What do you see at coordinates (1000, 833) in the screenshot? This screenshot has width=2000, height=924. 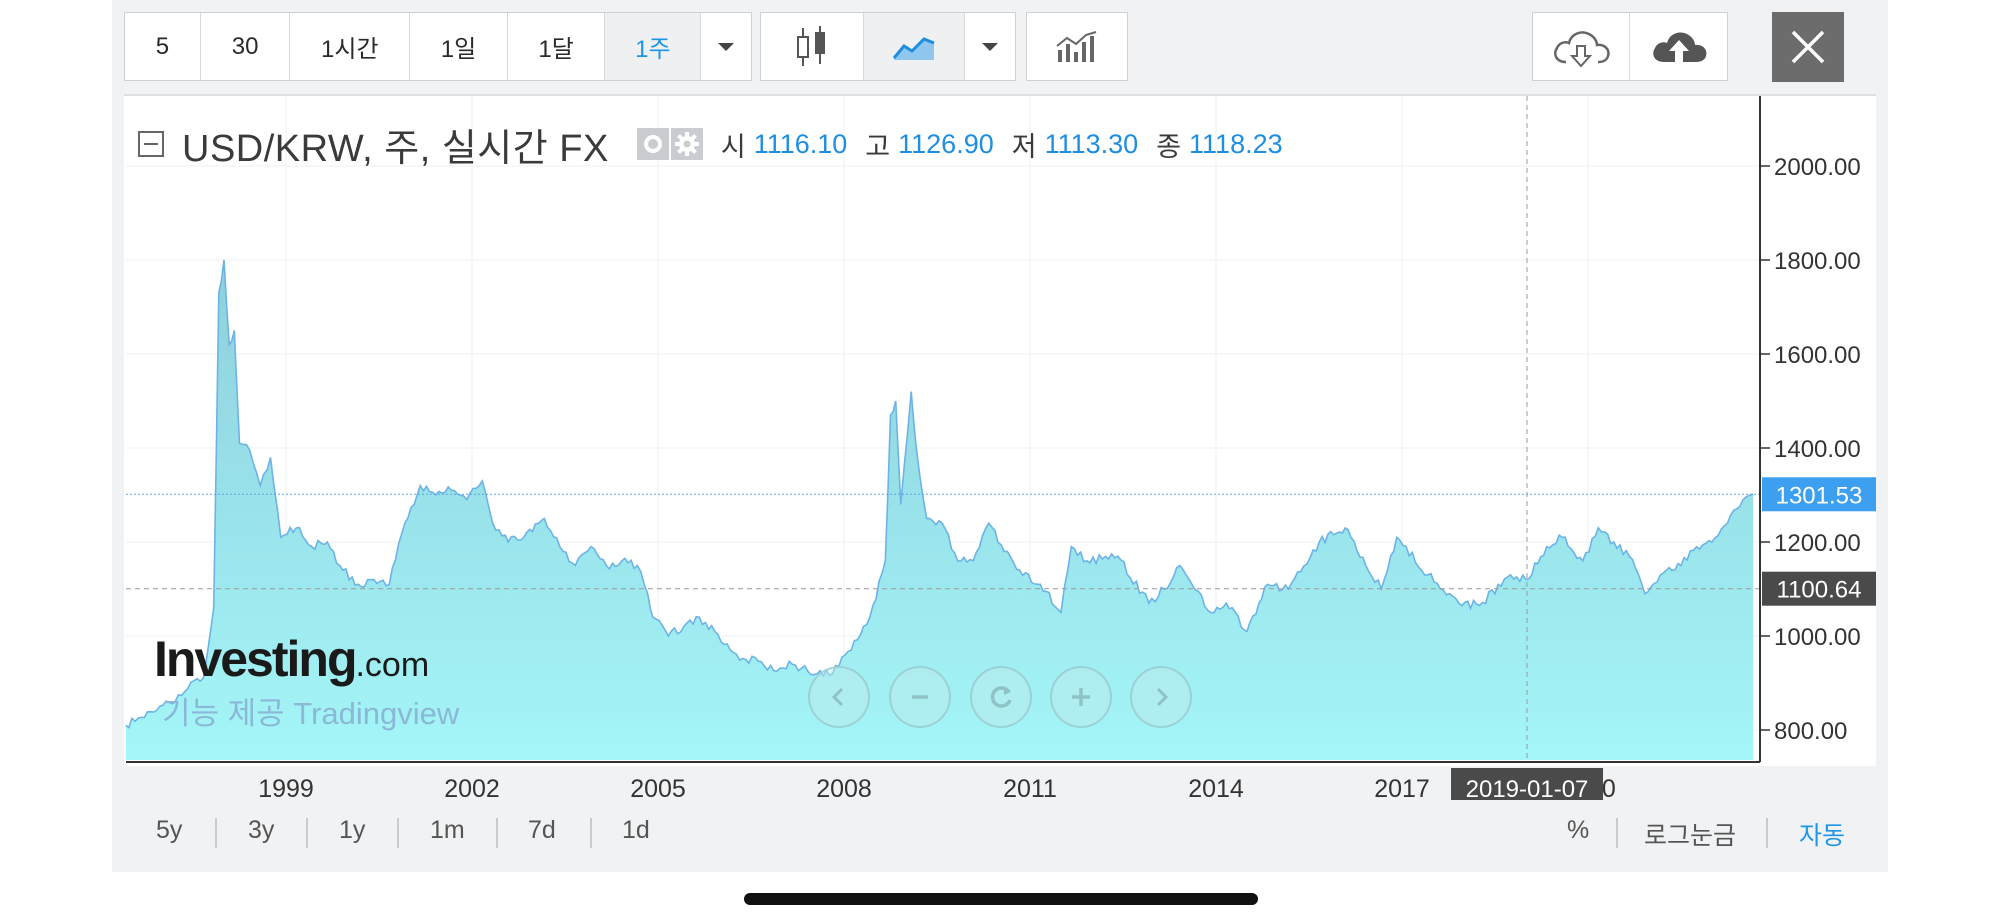 I see `range-bar: 5y 3y 1y 1m 7d 1d % 로그눈금 자동` at bounding box center [1000, 833].